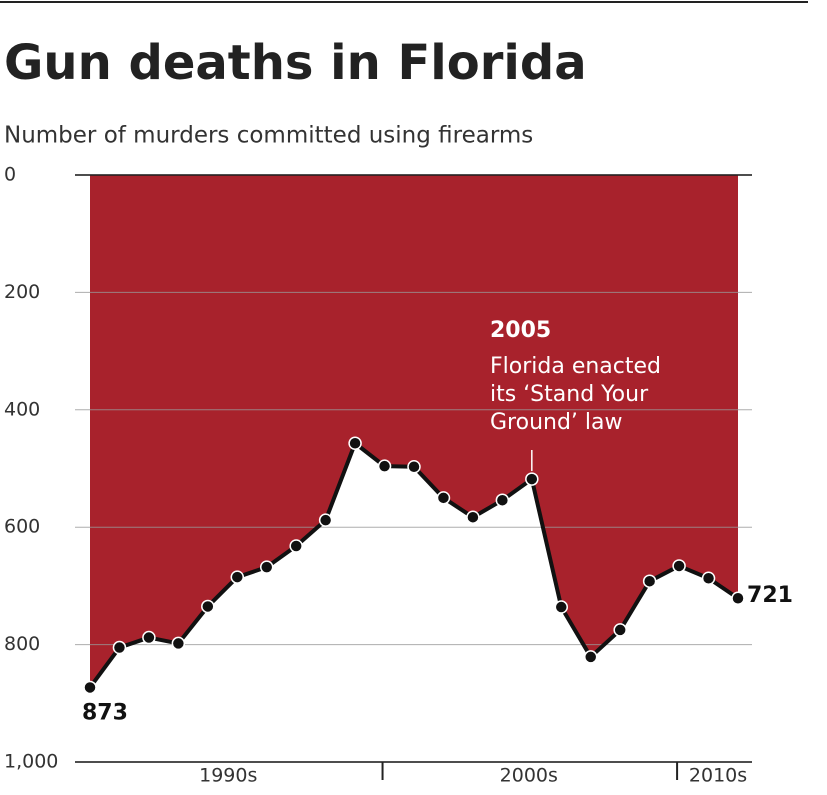 The image size is (827, 795). Describe the element at coordinates (718, 776) in the screenshot. I see `x-group-label: 2010s` at that location.